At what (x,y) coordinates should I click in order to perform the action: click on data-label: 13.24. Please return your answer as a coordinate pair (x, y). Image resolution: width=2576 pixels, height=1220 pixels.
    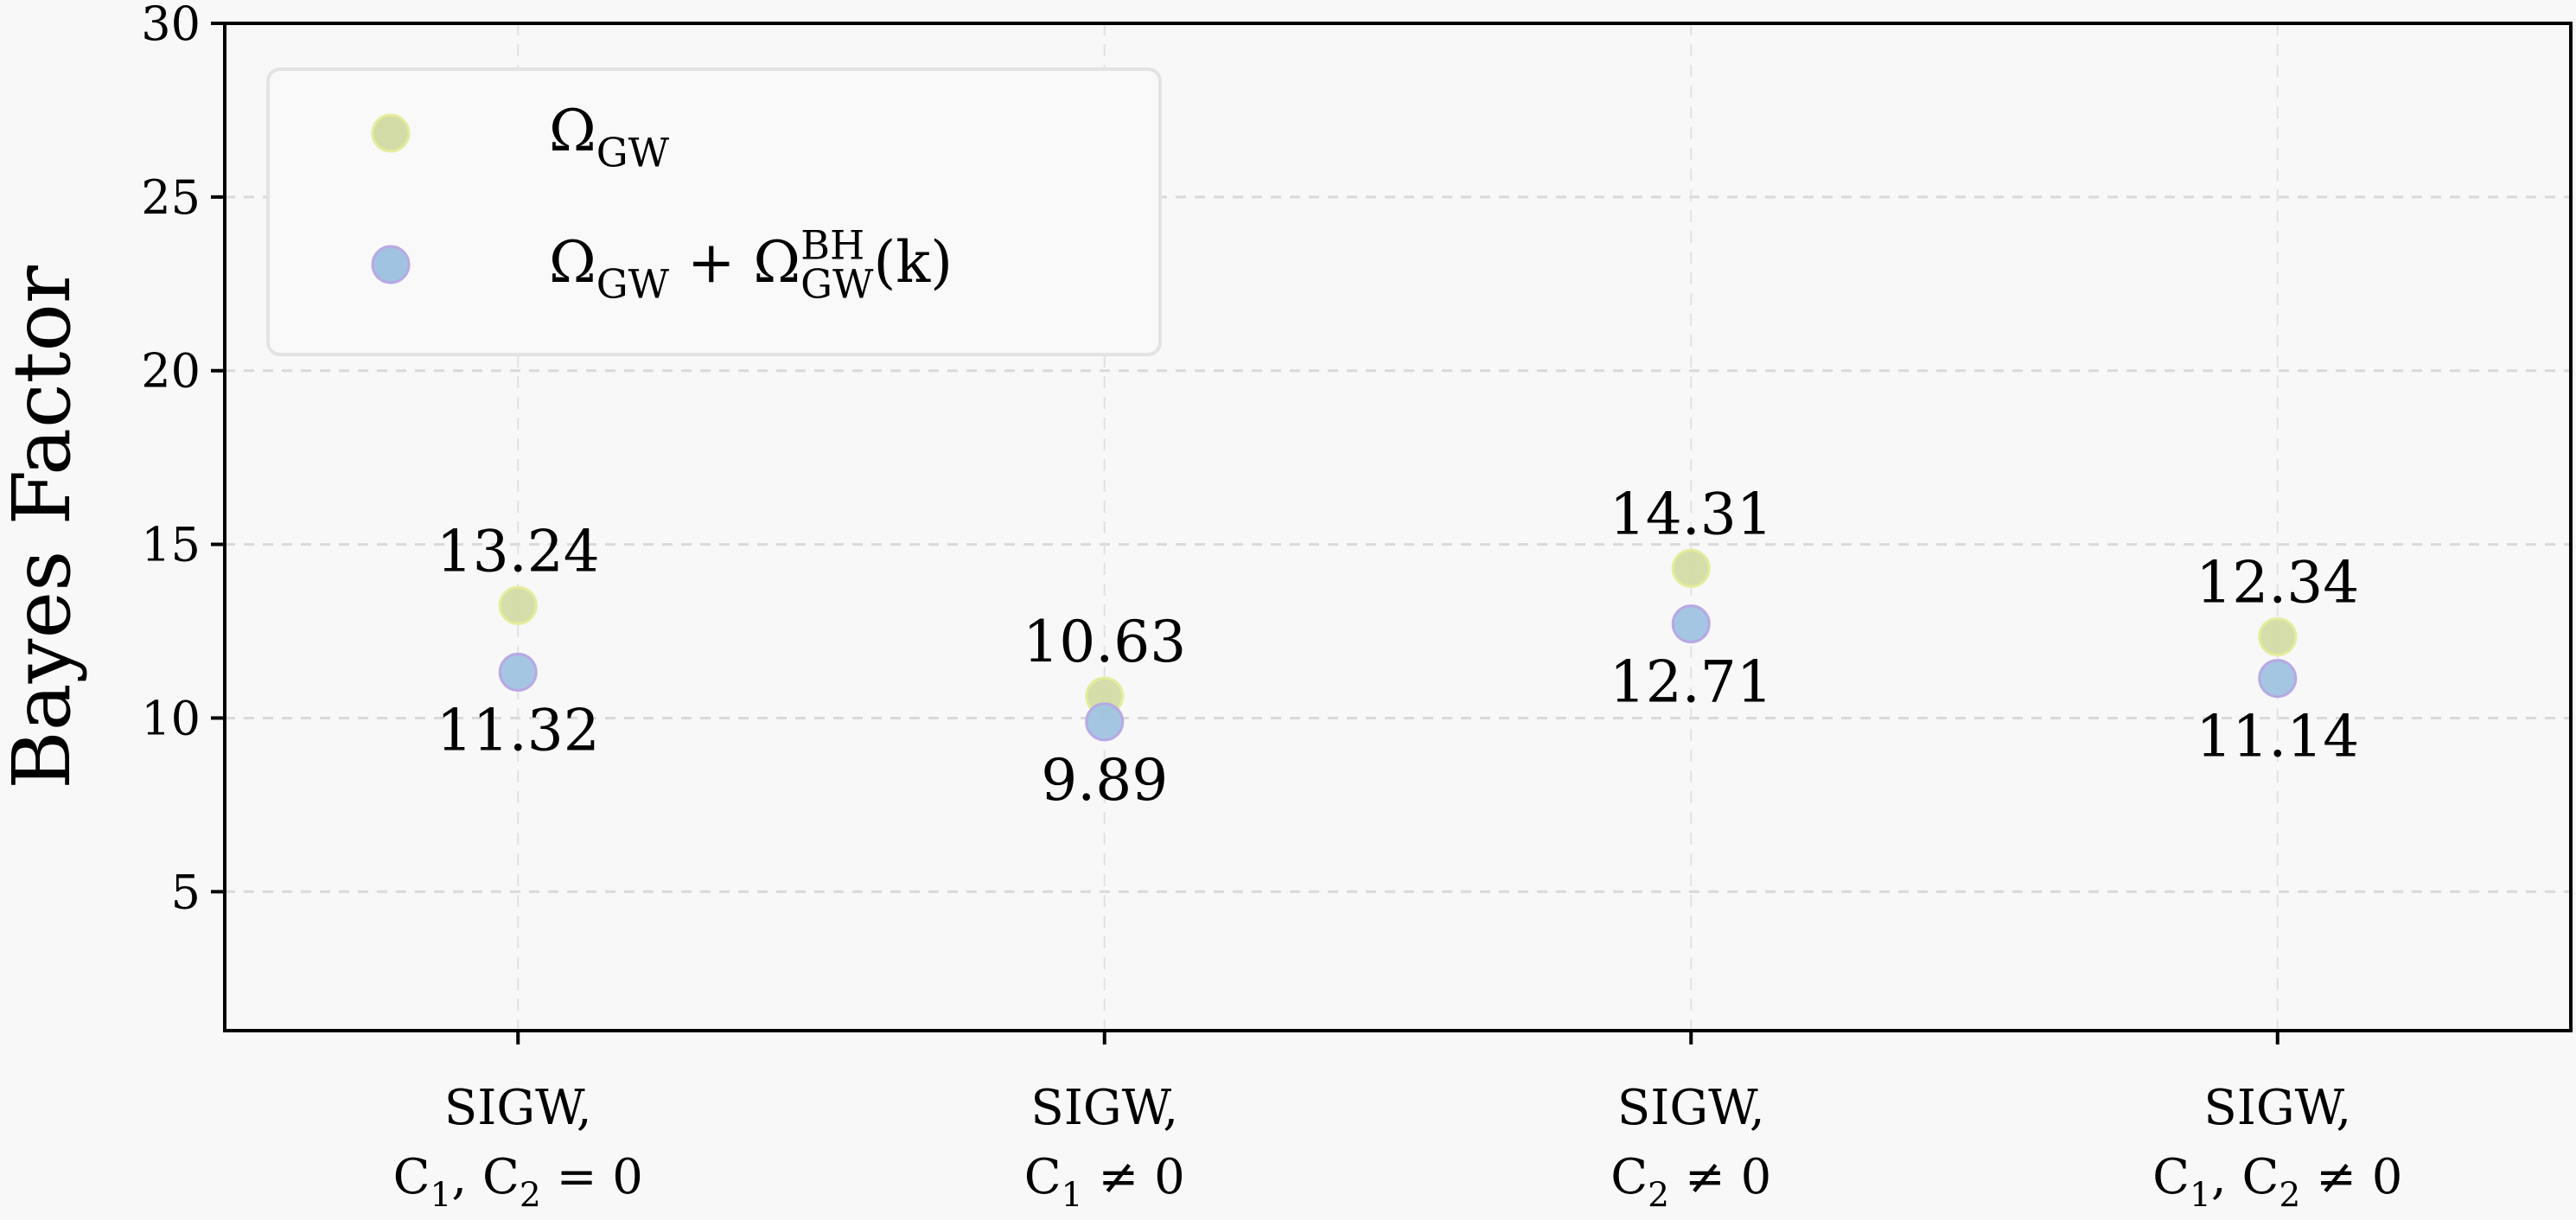
    Looking at the image, I should click on (518, 551).